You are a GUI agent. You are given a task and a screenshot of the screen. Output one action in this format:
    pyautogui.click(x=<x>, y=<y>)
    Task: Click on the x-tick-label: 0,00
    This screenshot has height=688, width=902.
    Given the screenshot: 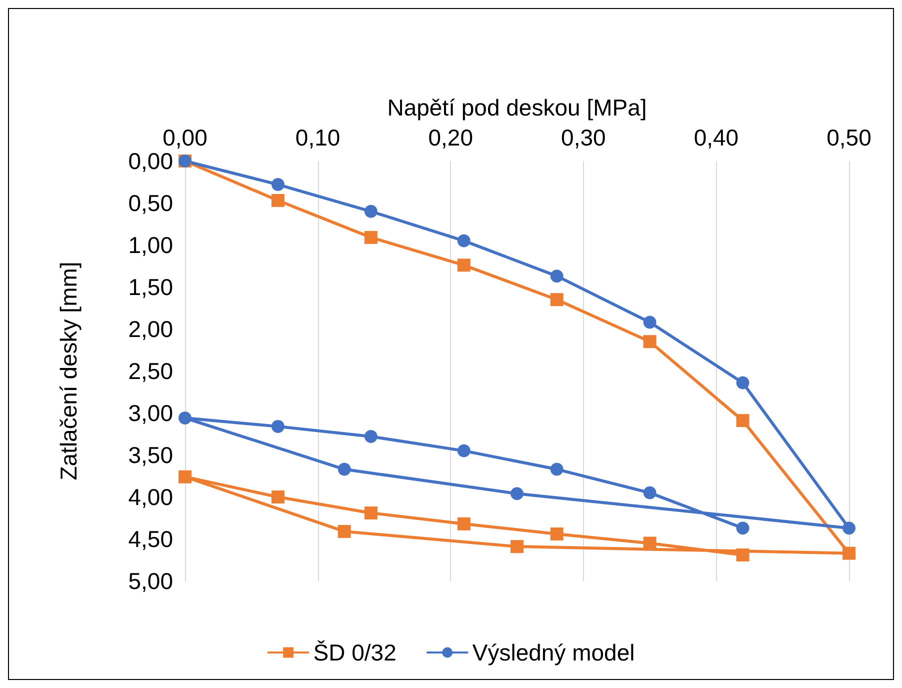 What is the action you would take?
    pyautogui.click(x=185, y=137)
    